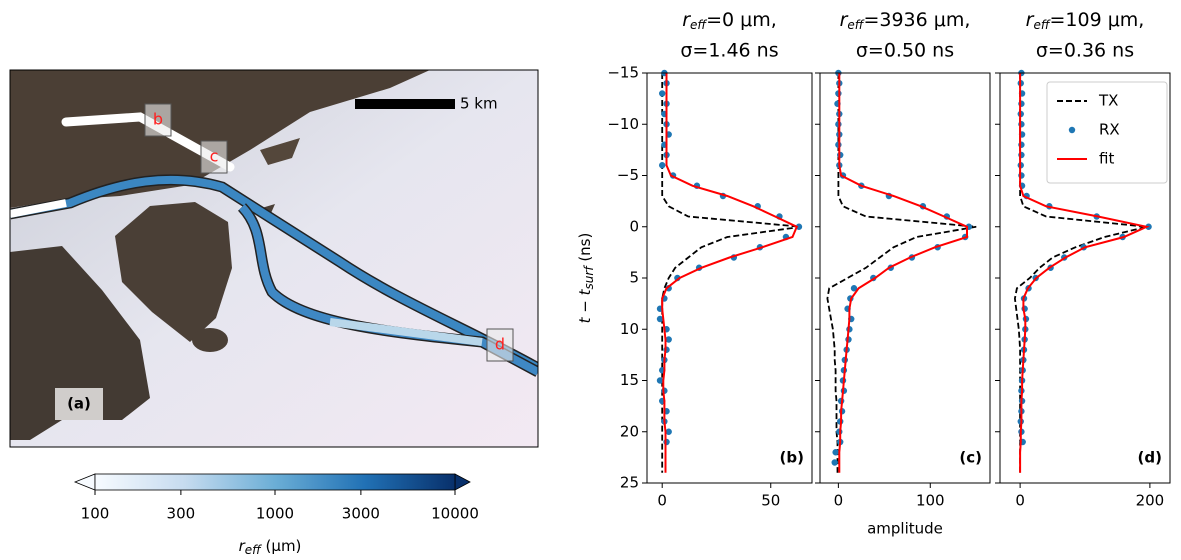 This screenshot has width=1181, height=560. I want to click on panel-title: σ=1.46 ns, so click(729, 51).